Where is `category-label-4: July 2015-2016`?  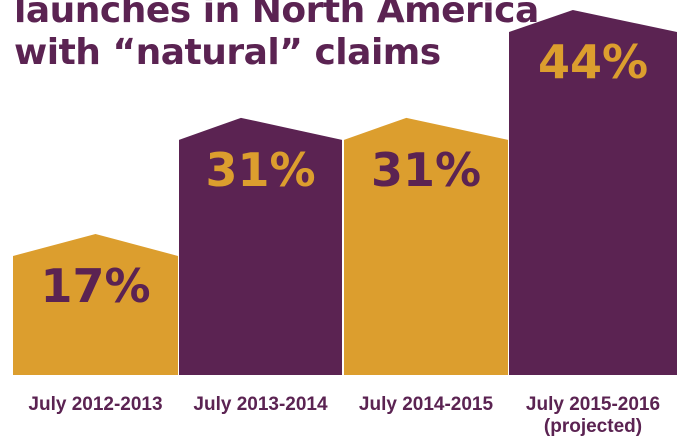 category-label-4: July 2015-2016 is located at coordinates (593, 404).